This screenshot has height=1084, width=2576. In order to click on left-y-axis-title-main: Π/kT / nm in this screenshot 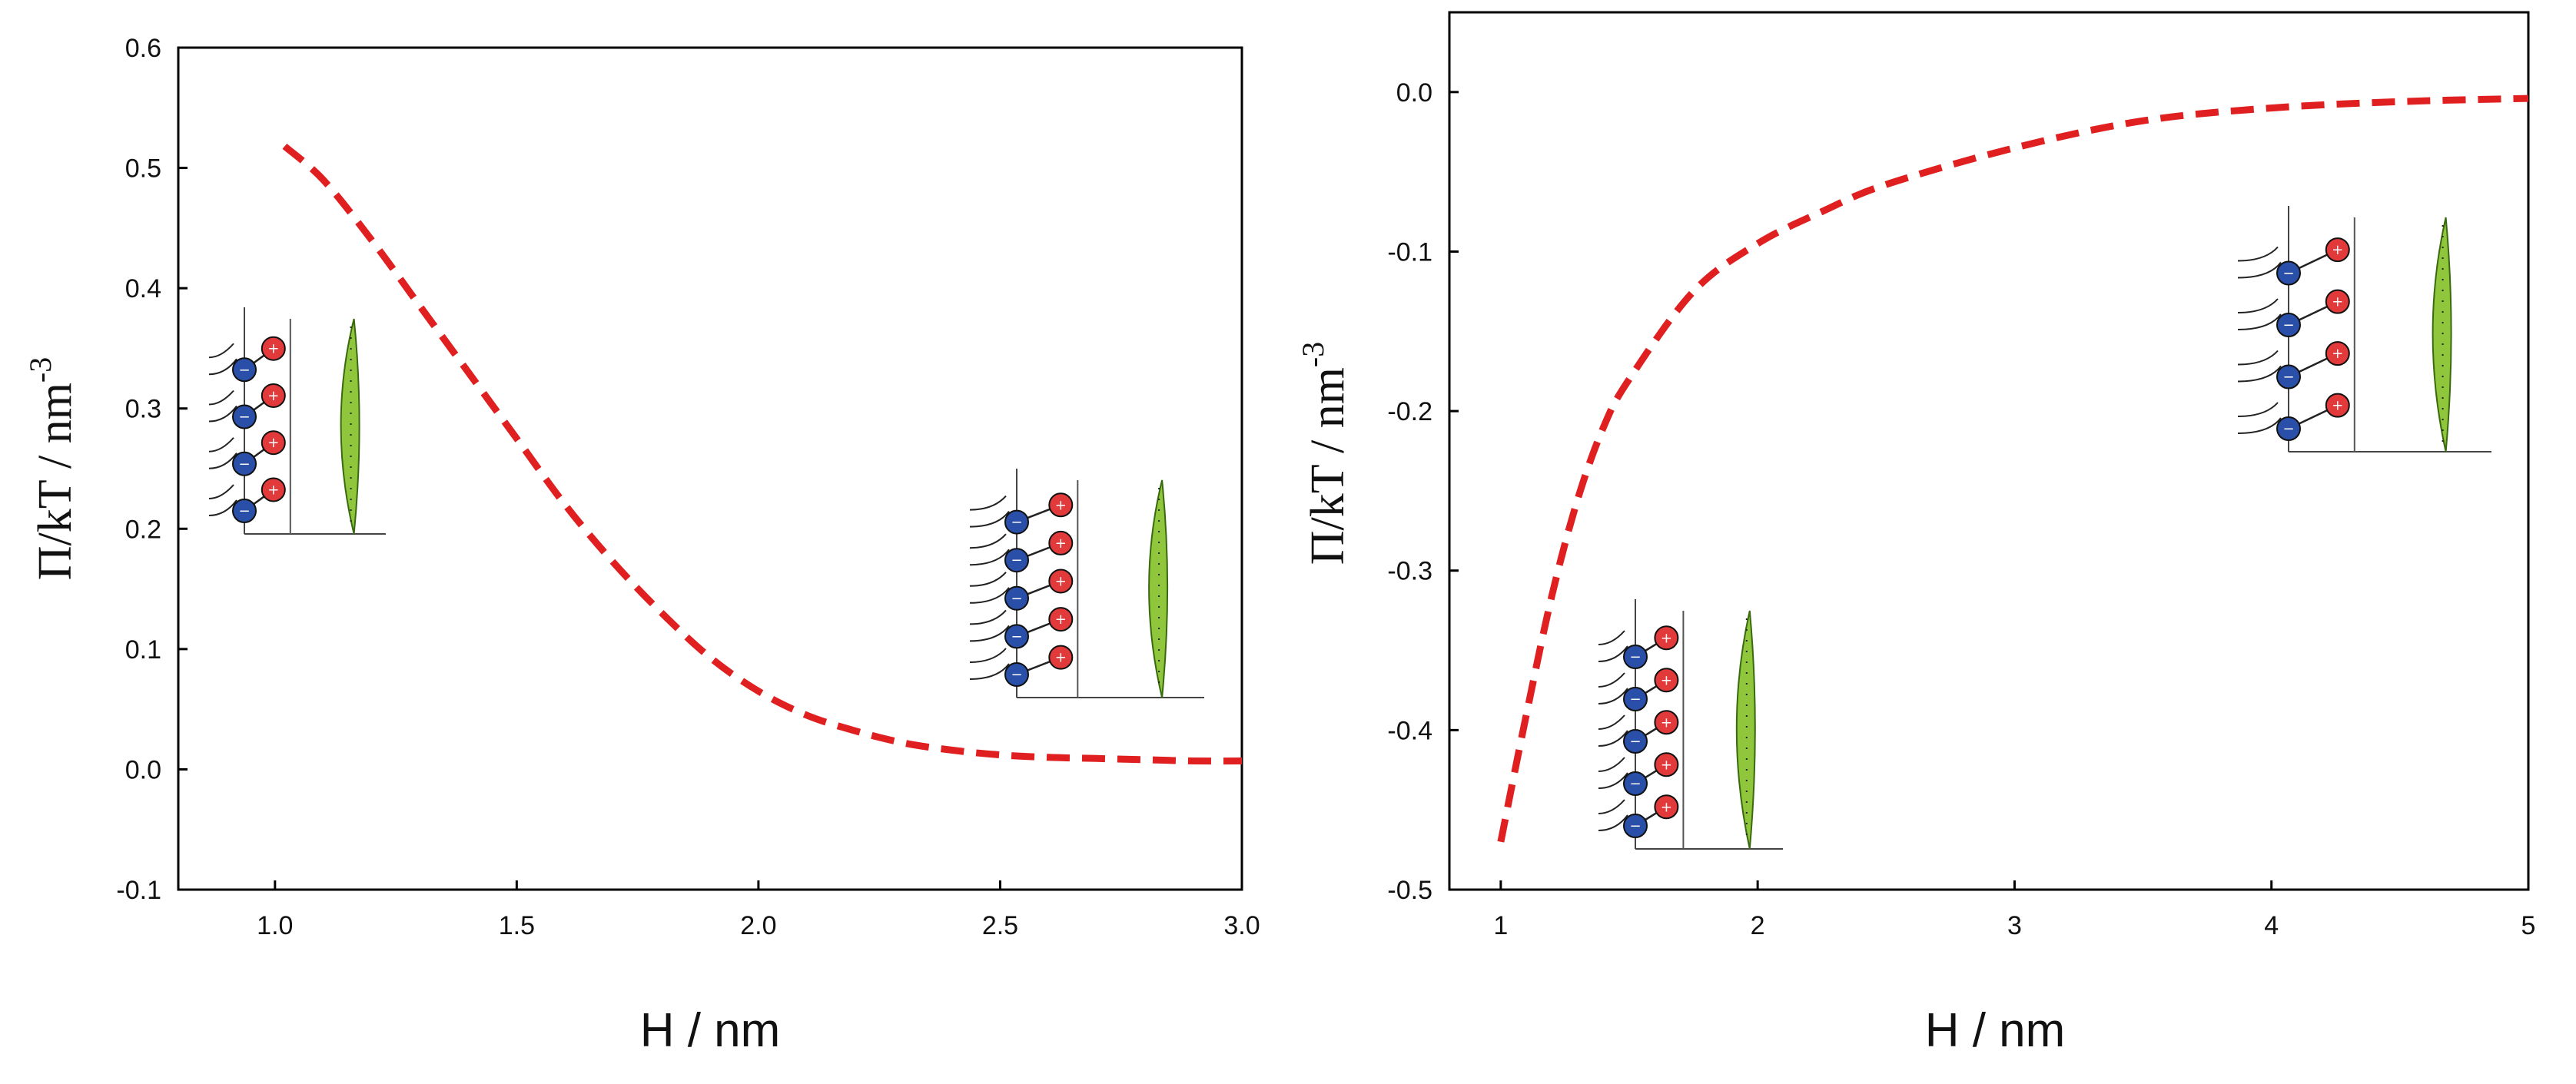, I will do `click(55, 481)`.